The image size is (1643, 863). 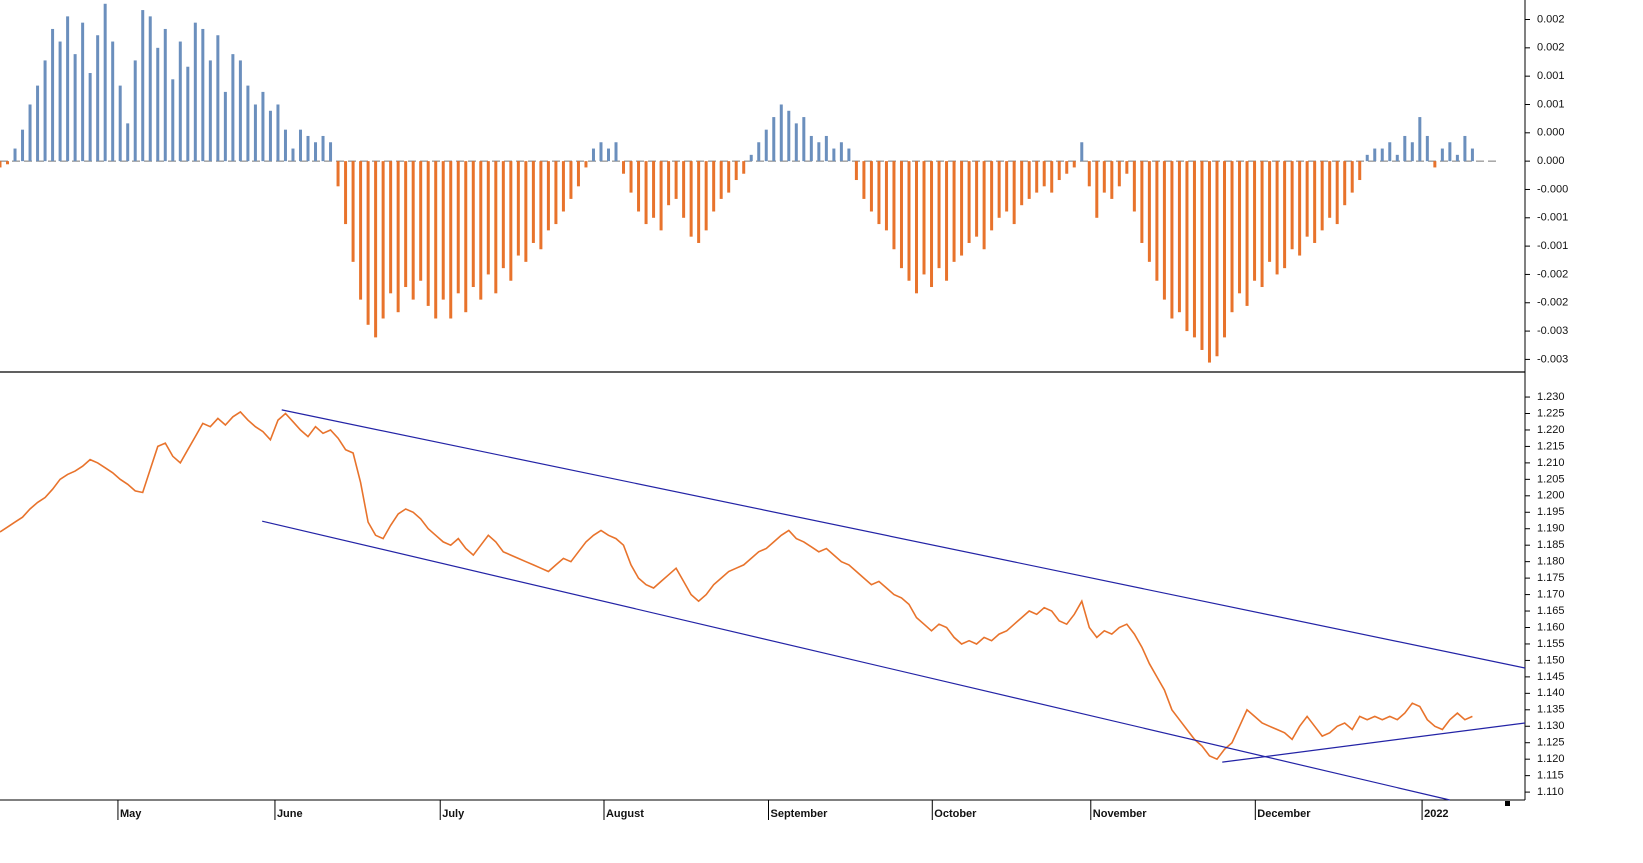 What do you see at coordinates (1507, 803) in the screenshot?
I see `scroll-marker` at bounding box center [1507, 803].